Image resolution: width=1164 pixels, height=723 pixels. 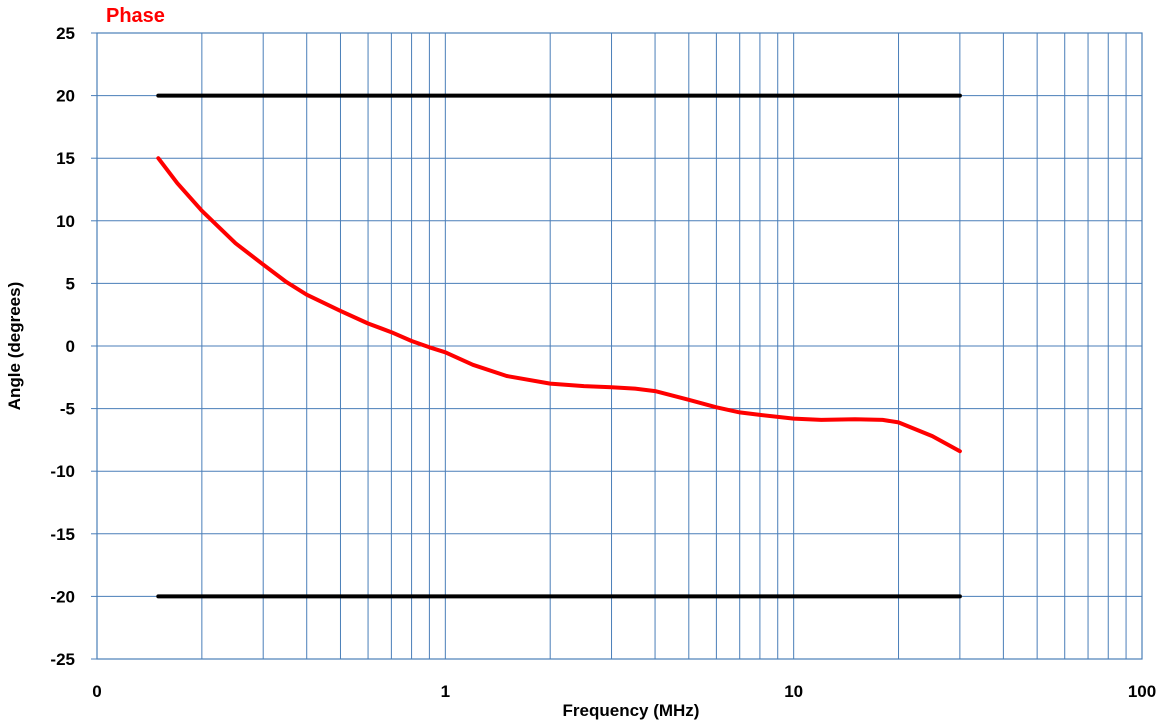 I want to click on y-tick-label: 10, so click(x=65, y=221).